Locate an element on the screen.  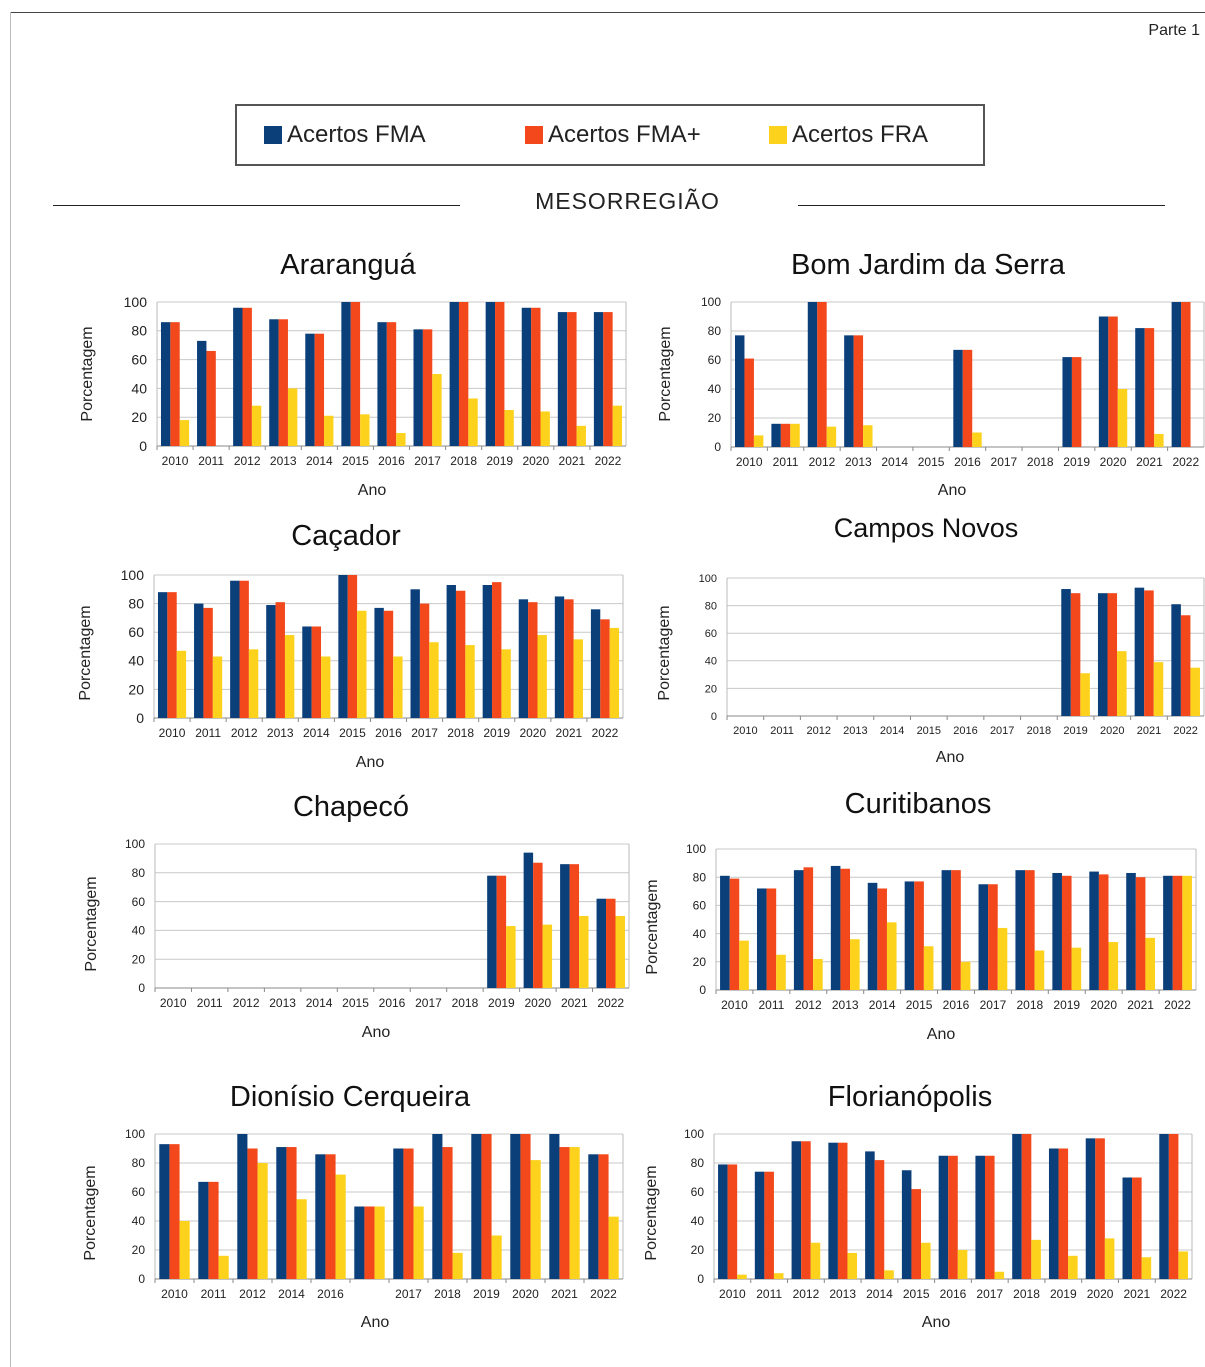
legend-item-fra: Acertos FRA is located at coordinates (848, 135).